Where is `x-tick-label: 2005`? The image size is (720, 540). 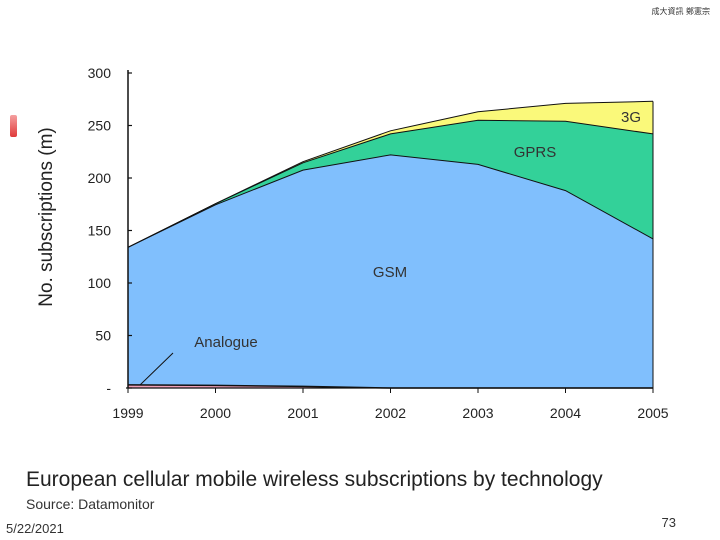 x-tick-label: 2005 is located at coordinates (652, 413).